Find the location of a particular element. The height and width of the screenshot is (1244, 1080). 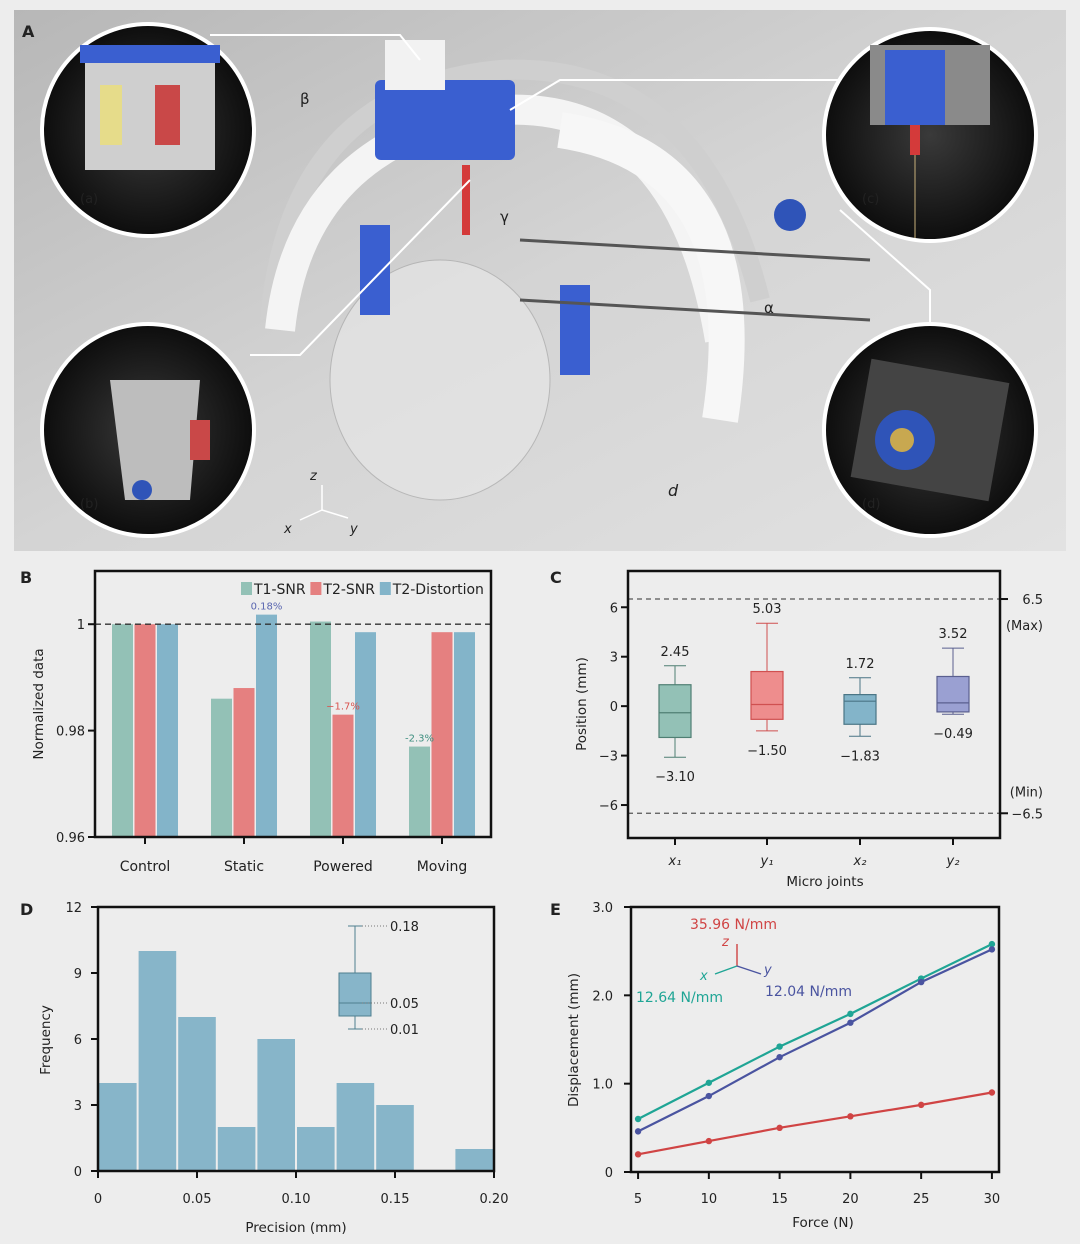

y-tick-label: 0.98 is located at coordinates (70, 732).